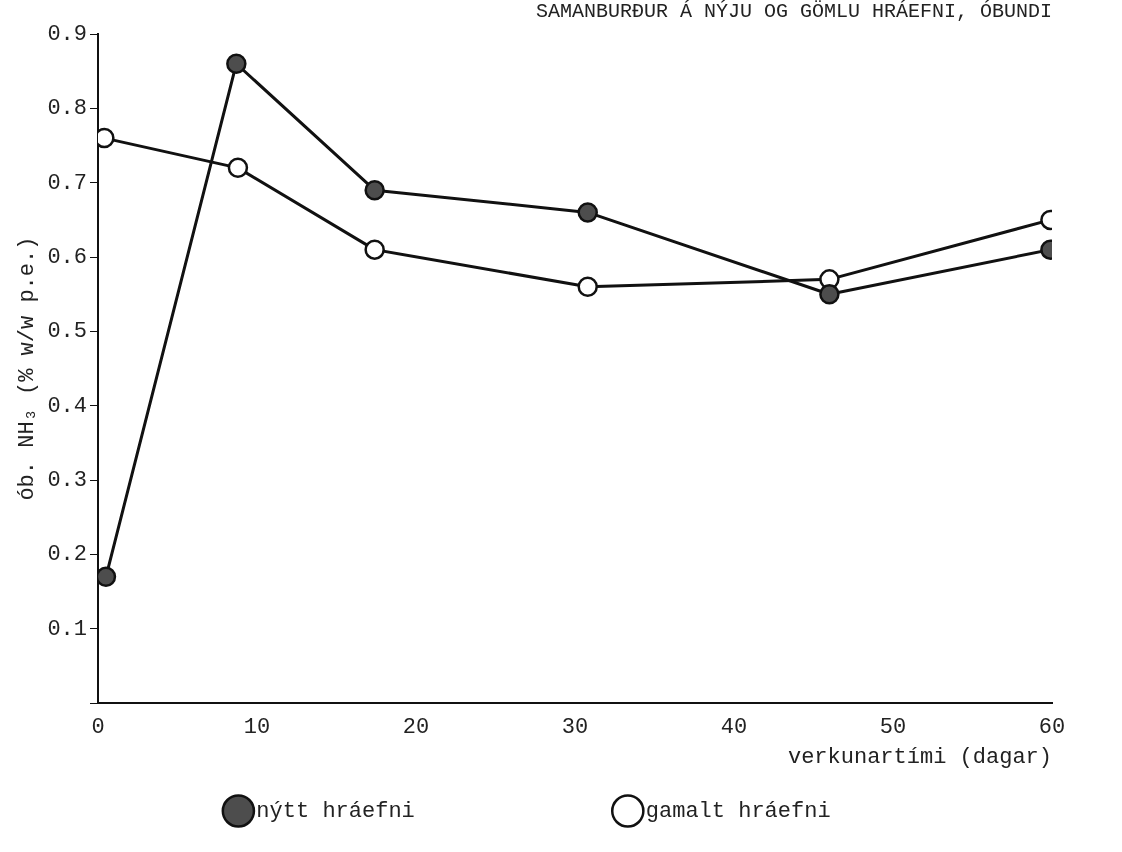  Describe the element at coordinates (67, 257) in the screenshot. I see `y-tick-label: 0.6` at that location.